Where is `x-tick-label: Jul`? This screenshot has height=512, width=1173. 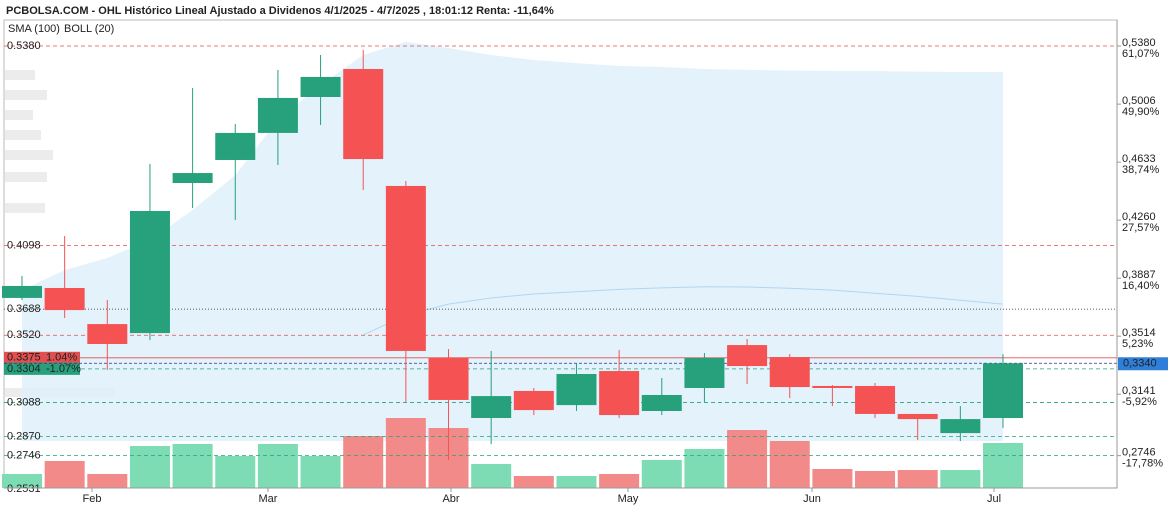 x-tick-label: Jul is located at coordinates (994, 499).